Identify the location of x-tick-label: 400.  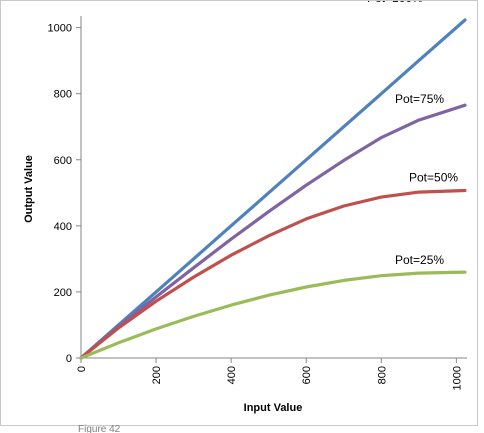
(232, 375).